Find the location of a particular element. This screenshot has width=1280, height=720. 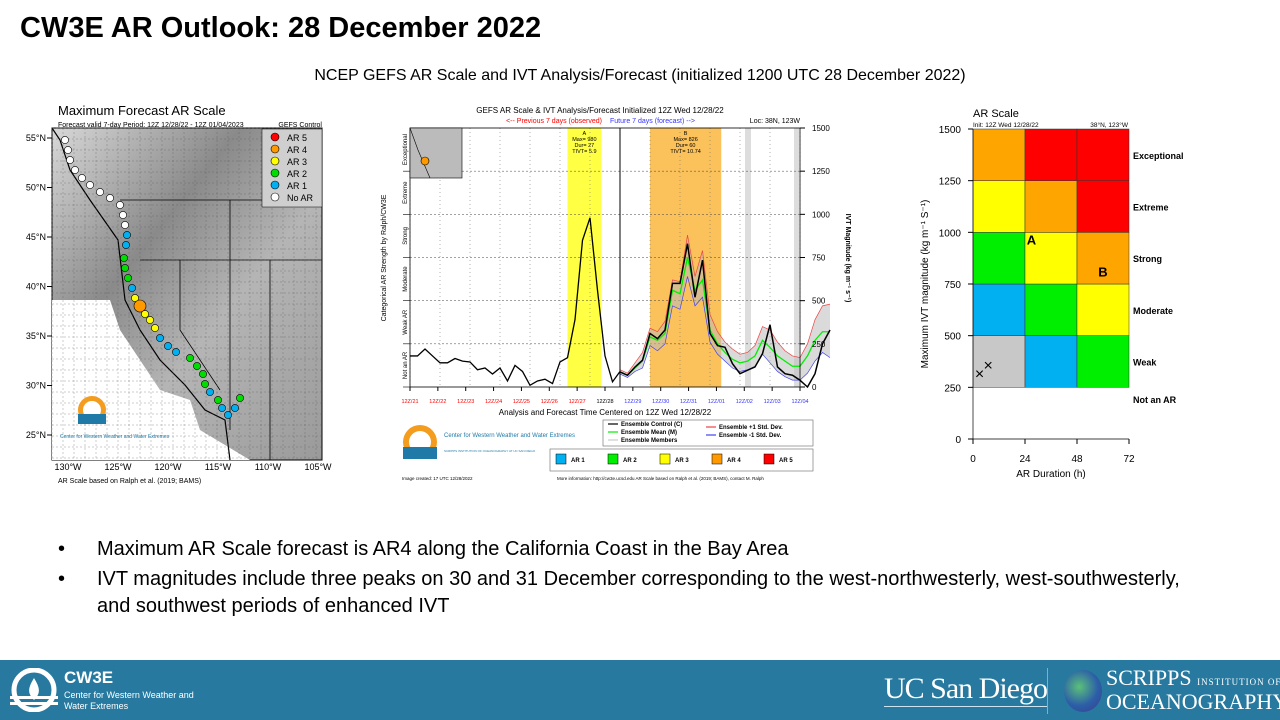

row-label: Moderate is located at coordinates (1153, 311).